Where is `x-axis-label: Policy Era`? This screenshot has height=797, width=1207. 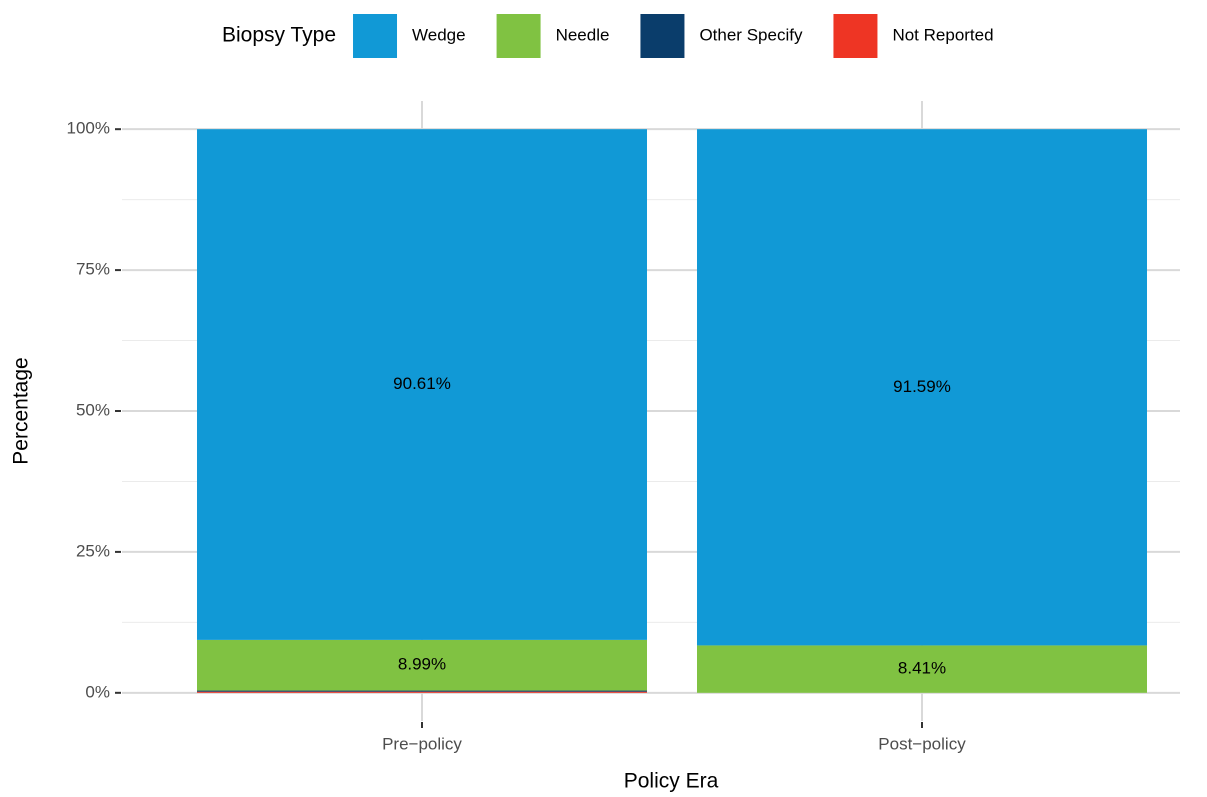 x-axis-label: Policy Era is located at coordinates (671, 781).